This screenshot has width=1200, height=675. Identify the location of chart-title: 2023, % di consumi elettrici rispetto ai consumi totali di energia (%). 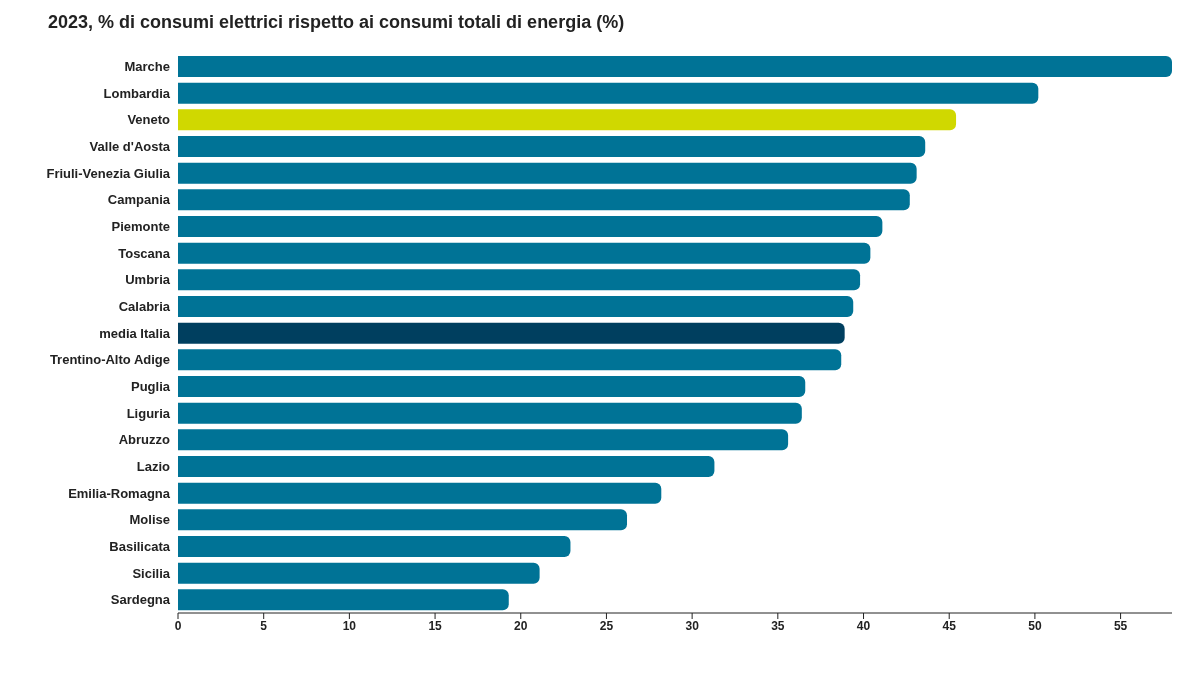
(336, 22).